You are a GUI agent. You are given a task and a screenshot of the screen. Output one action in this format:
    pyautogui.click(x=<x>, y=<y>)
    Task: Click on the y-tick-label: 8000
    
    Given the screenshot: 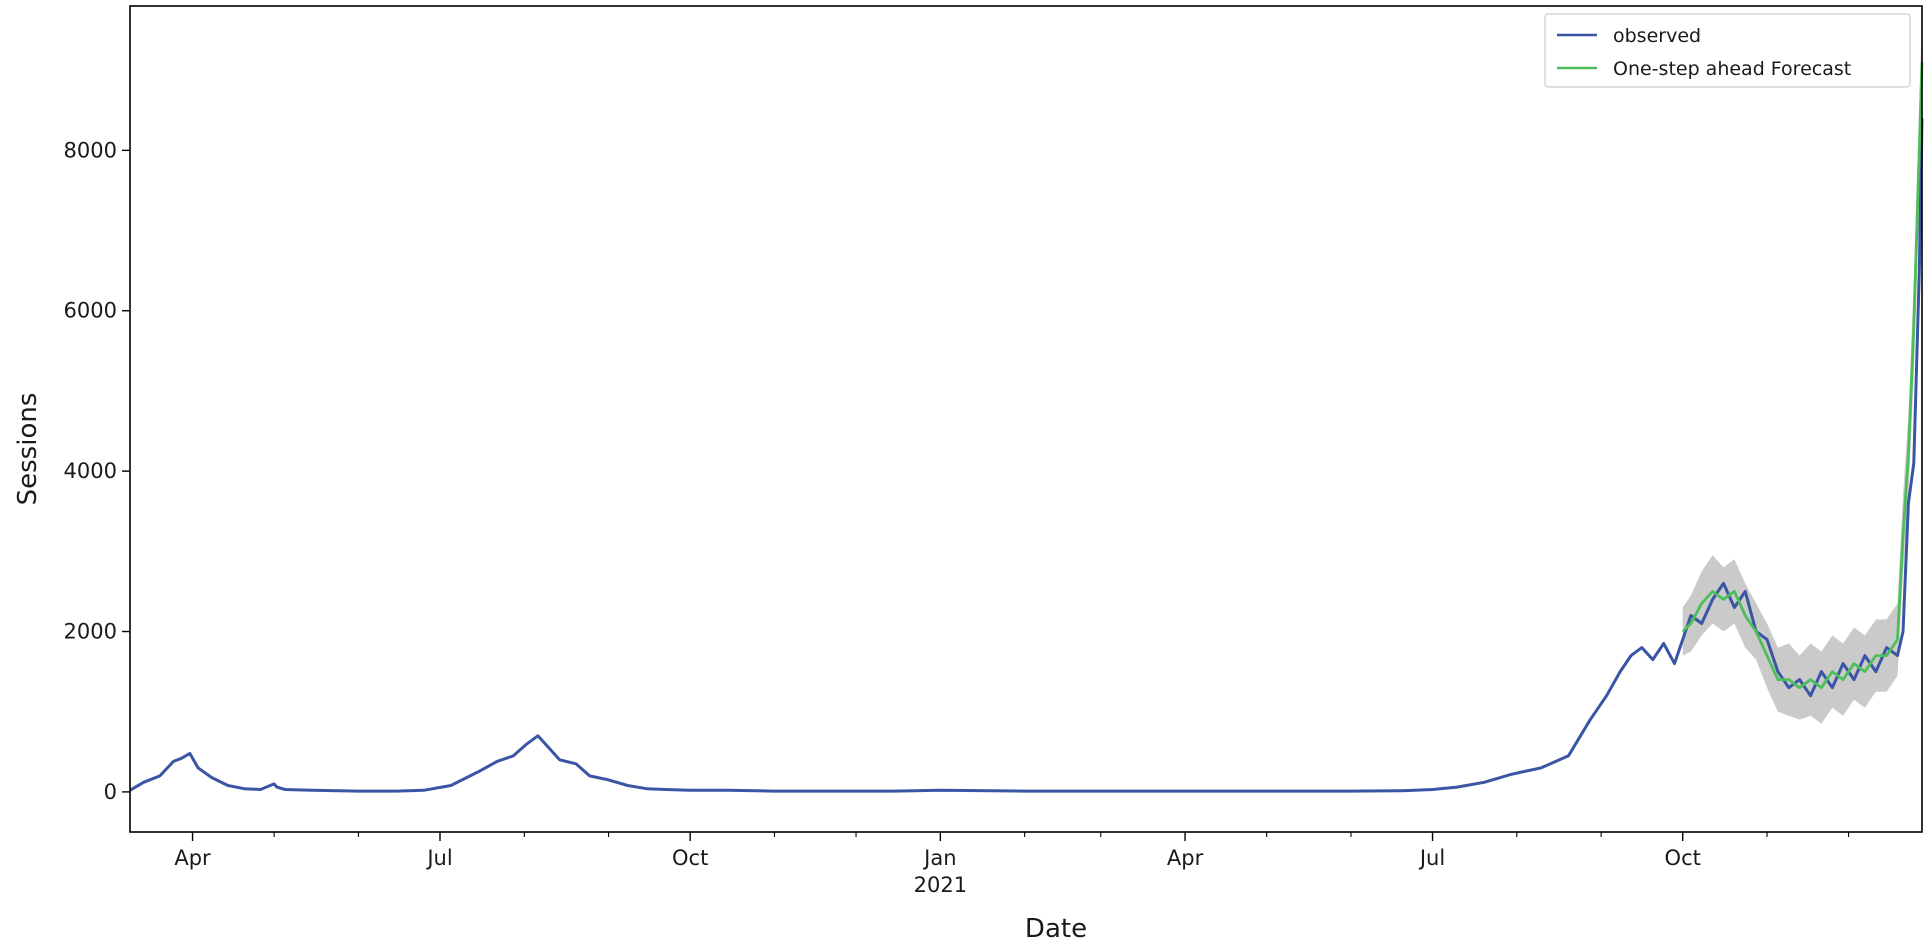 What is the action you would take?
    pyautogui.click(x=90, y=150)
    